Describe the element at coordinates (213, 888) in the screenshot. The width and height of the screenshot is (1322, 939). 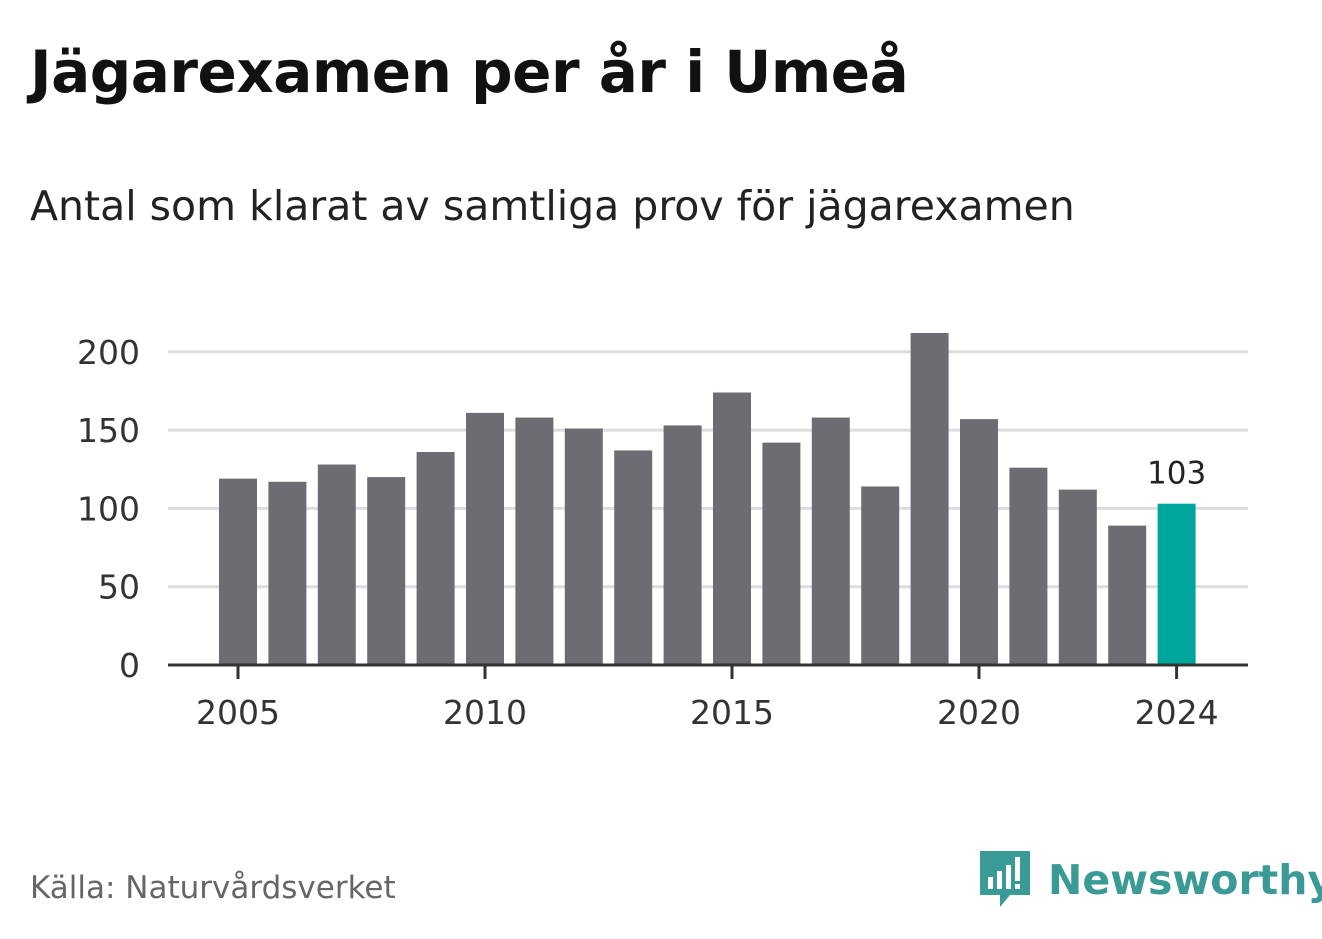
I see `source-note: Källa: Naturvårdsverket` at that location.